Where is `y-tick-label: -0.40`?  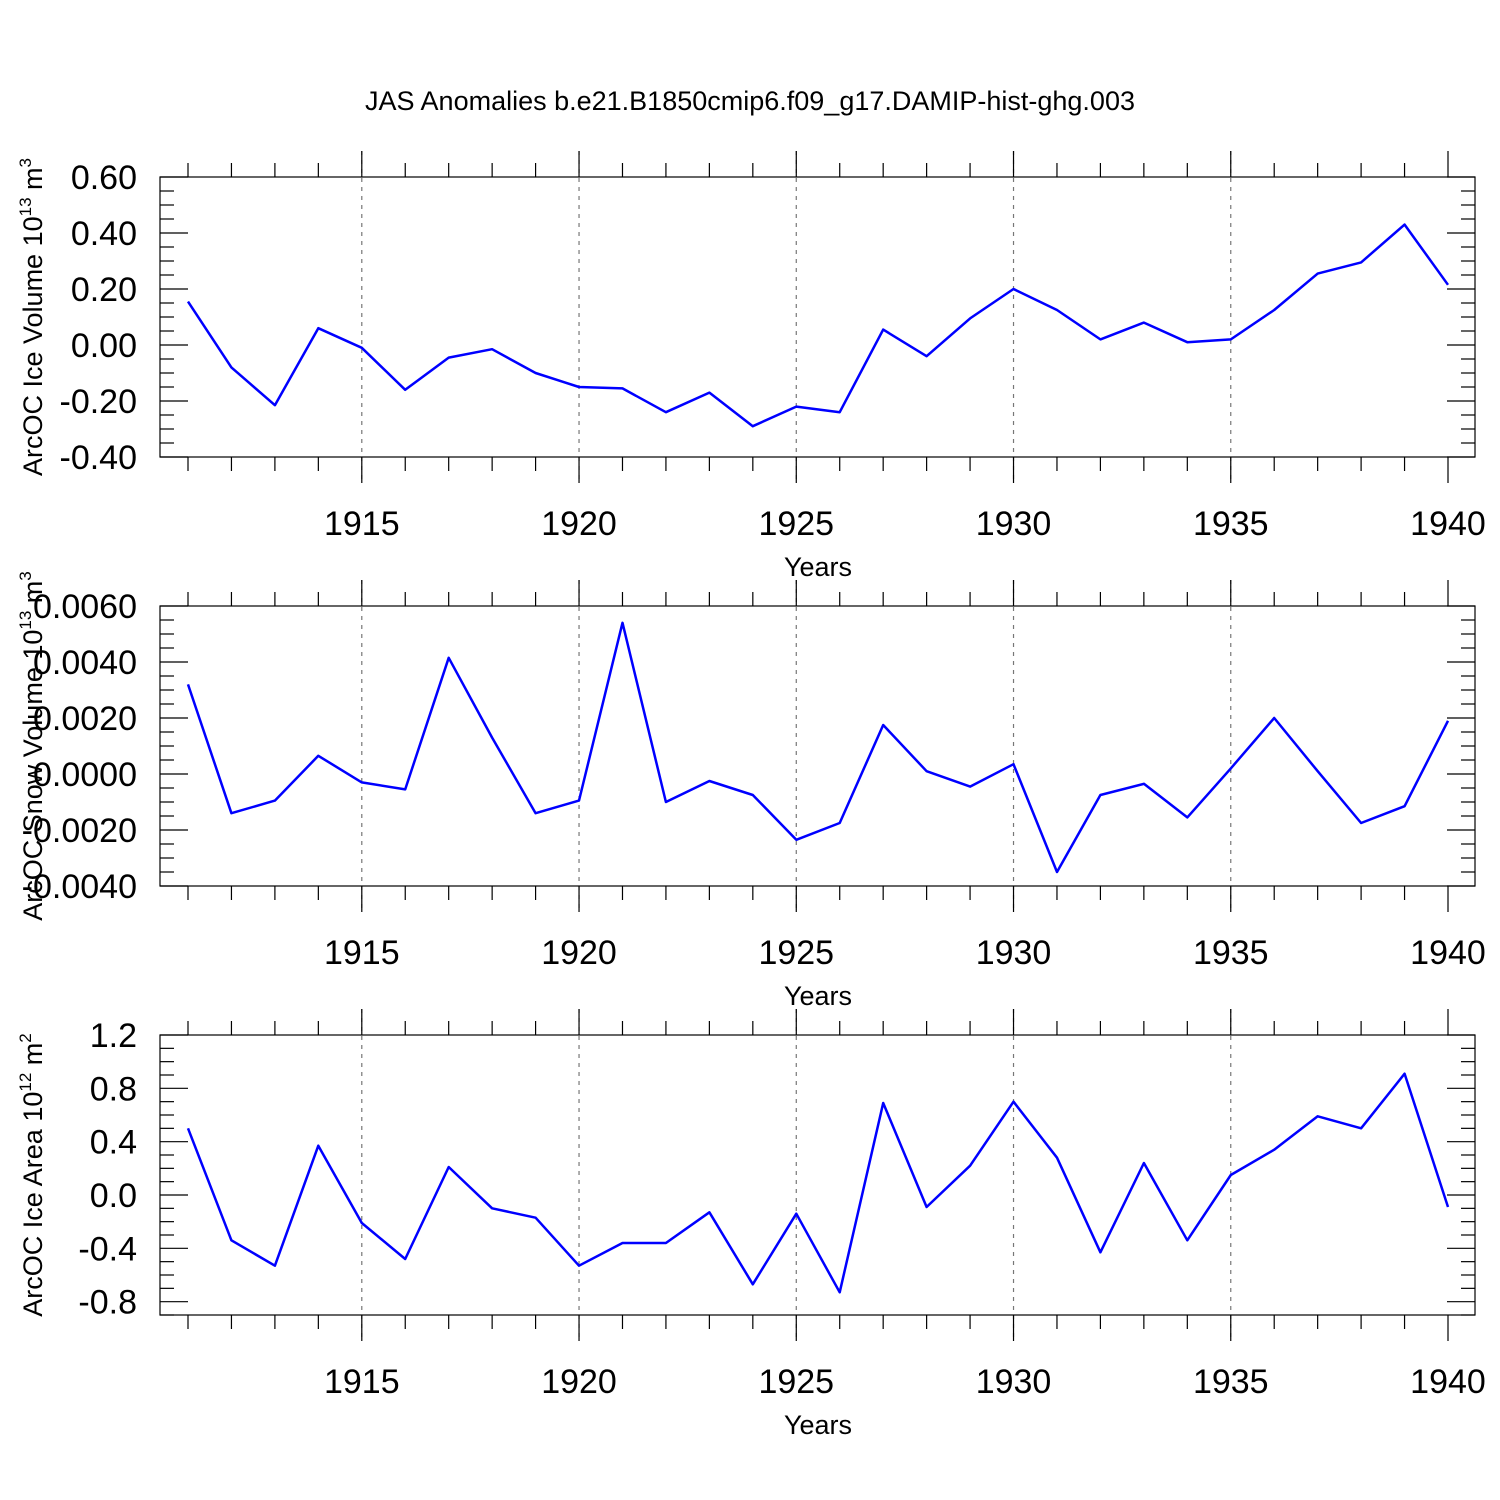 y-tick-label: -0.40 is located at coordinates (99, 458).